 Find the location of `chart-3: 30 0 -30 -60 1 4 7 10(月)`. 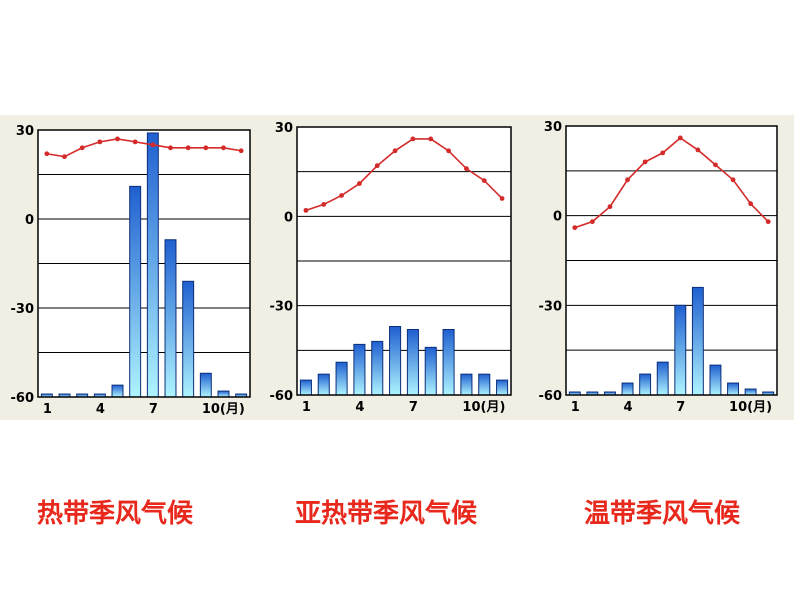

chart-3: 30 0 -30 -60 1 4 7 10(月) is located at coordinates (658, 267).